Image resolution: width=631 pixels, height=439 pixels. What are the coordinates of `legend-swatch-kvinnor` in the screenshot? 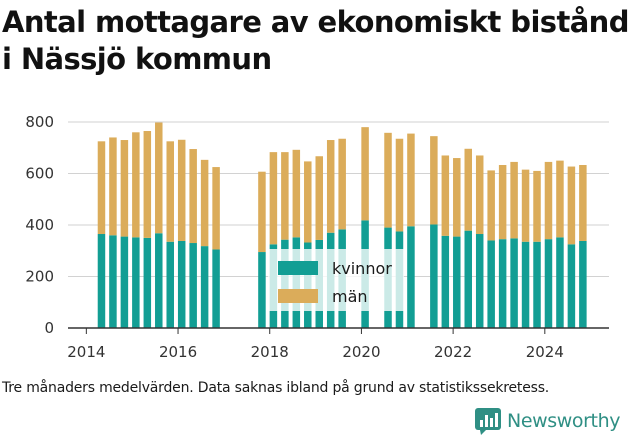 It's located at (298, 268).